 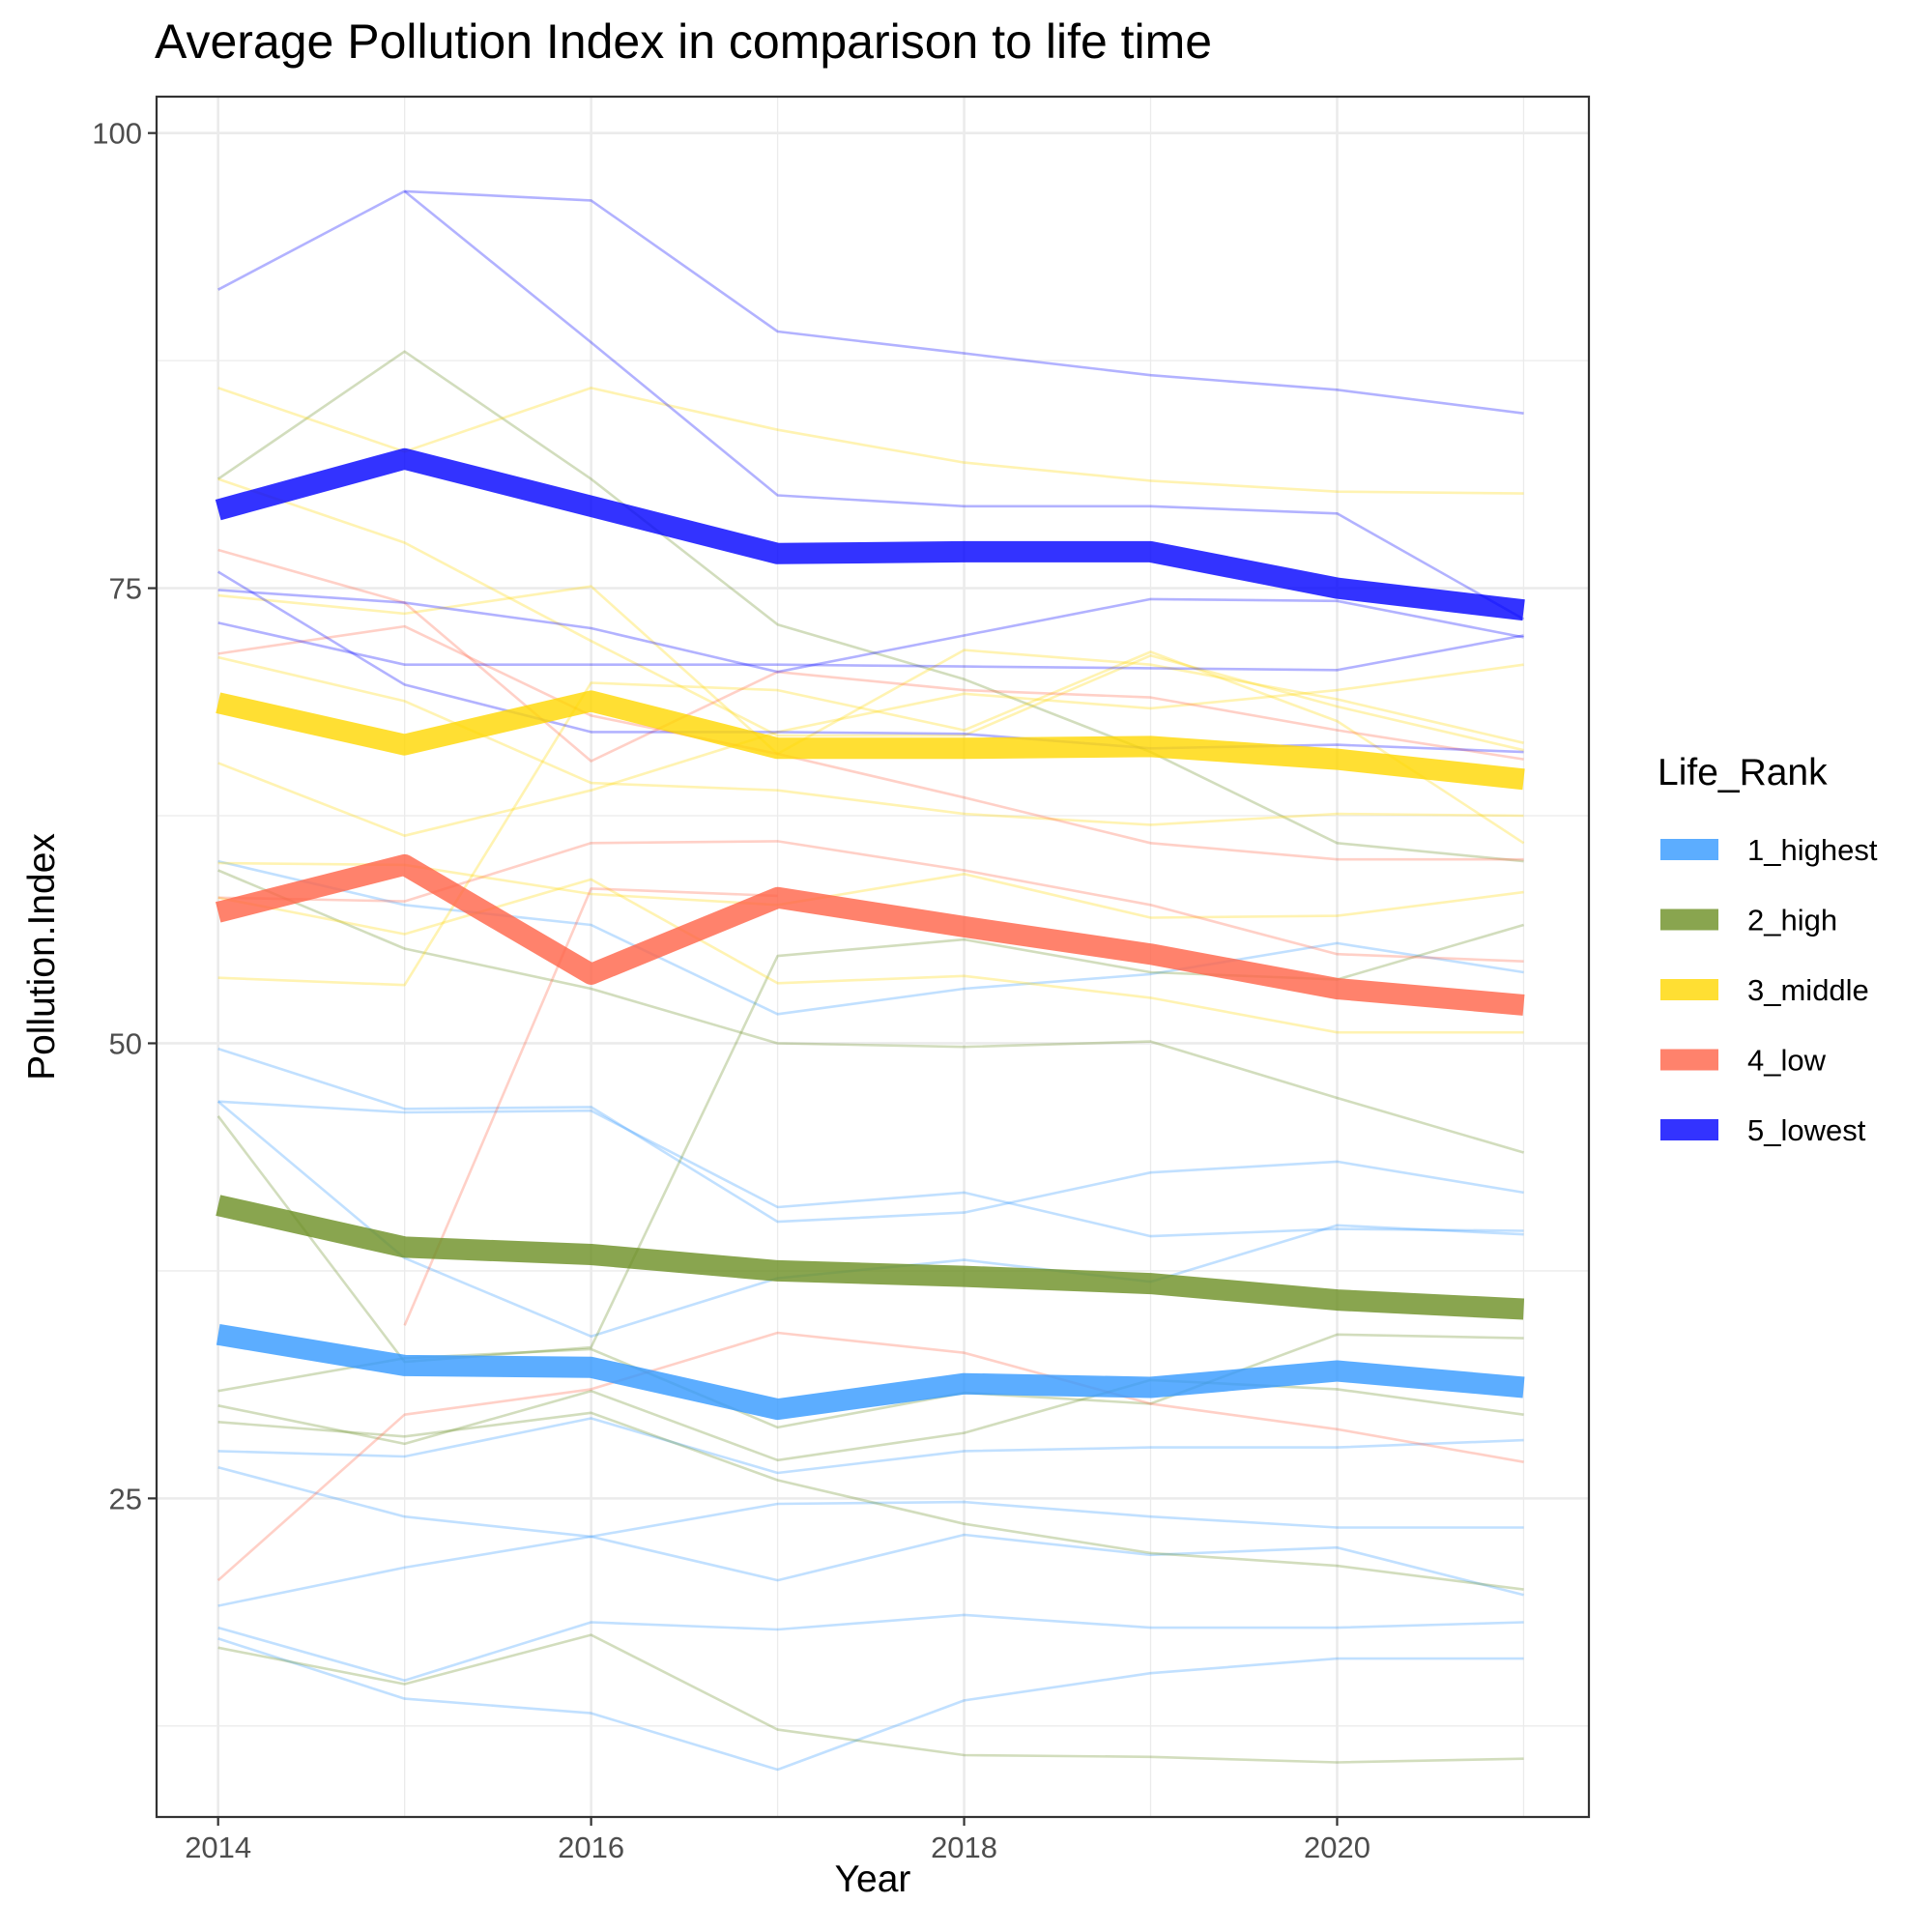 I want to click on x-tick-label: 2018, so click(x=964, y=1847).